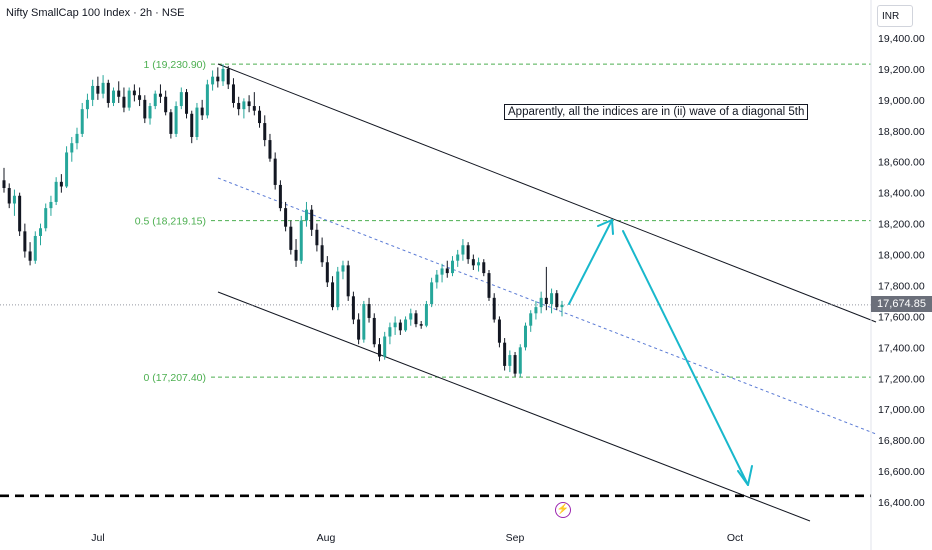 This screenshot has height=550, width=932. I want to click on y-tick-label: 16,600.00, so click(901, 472).